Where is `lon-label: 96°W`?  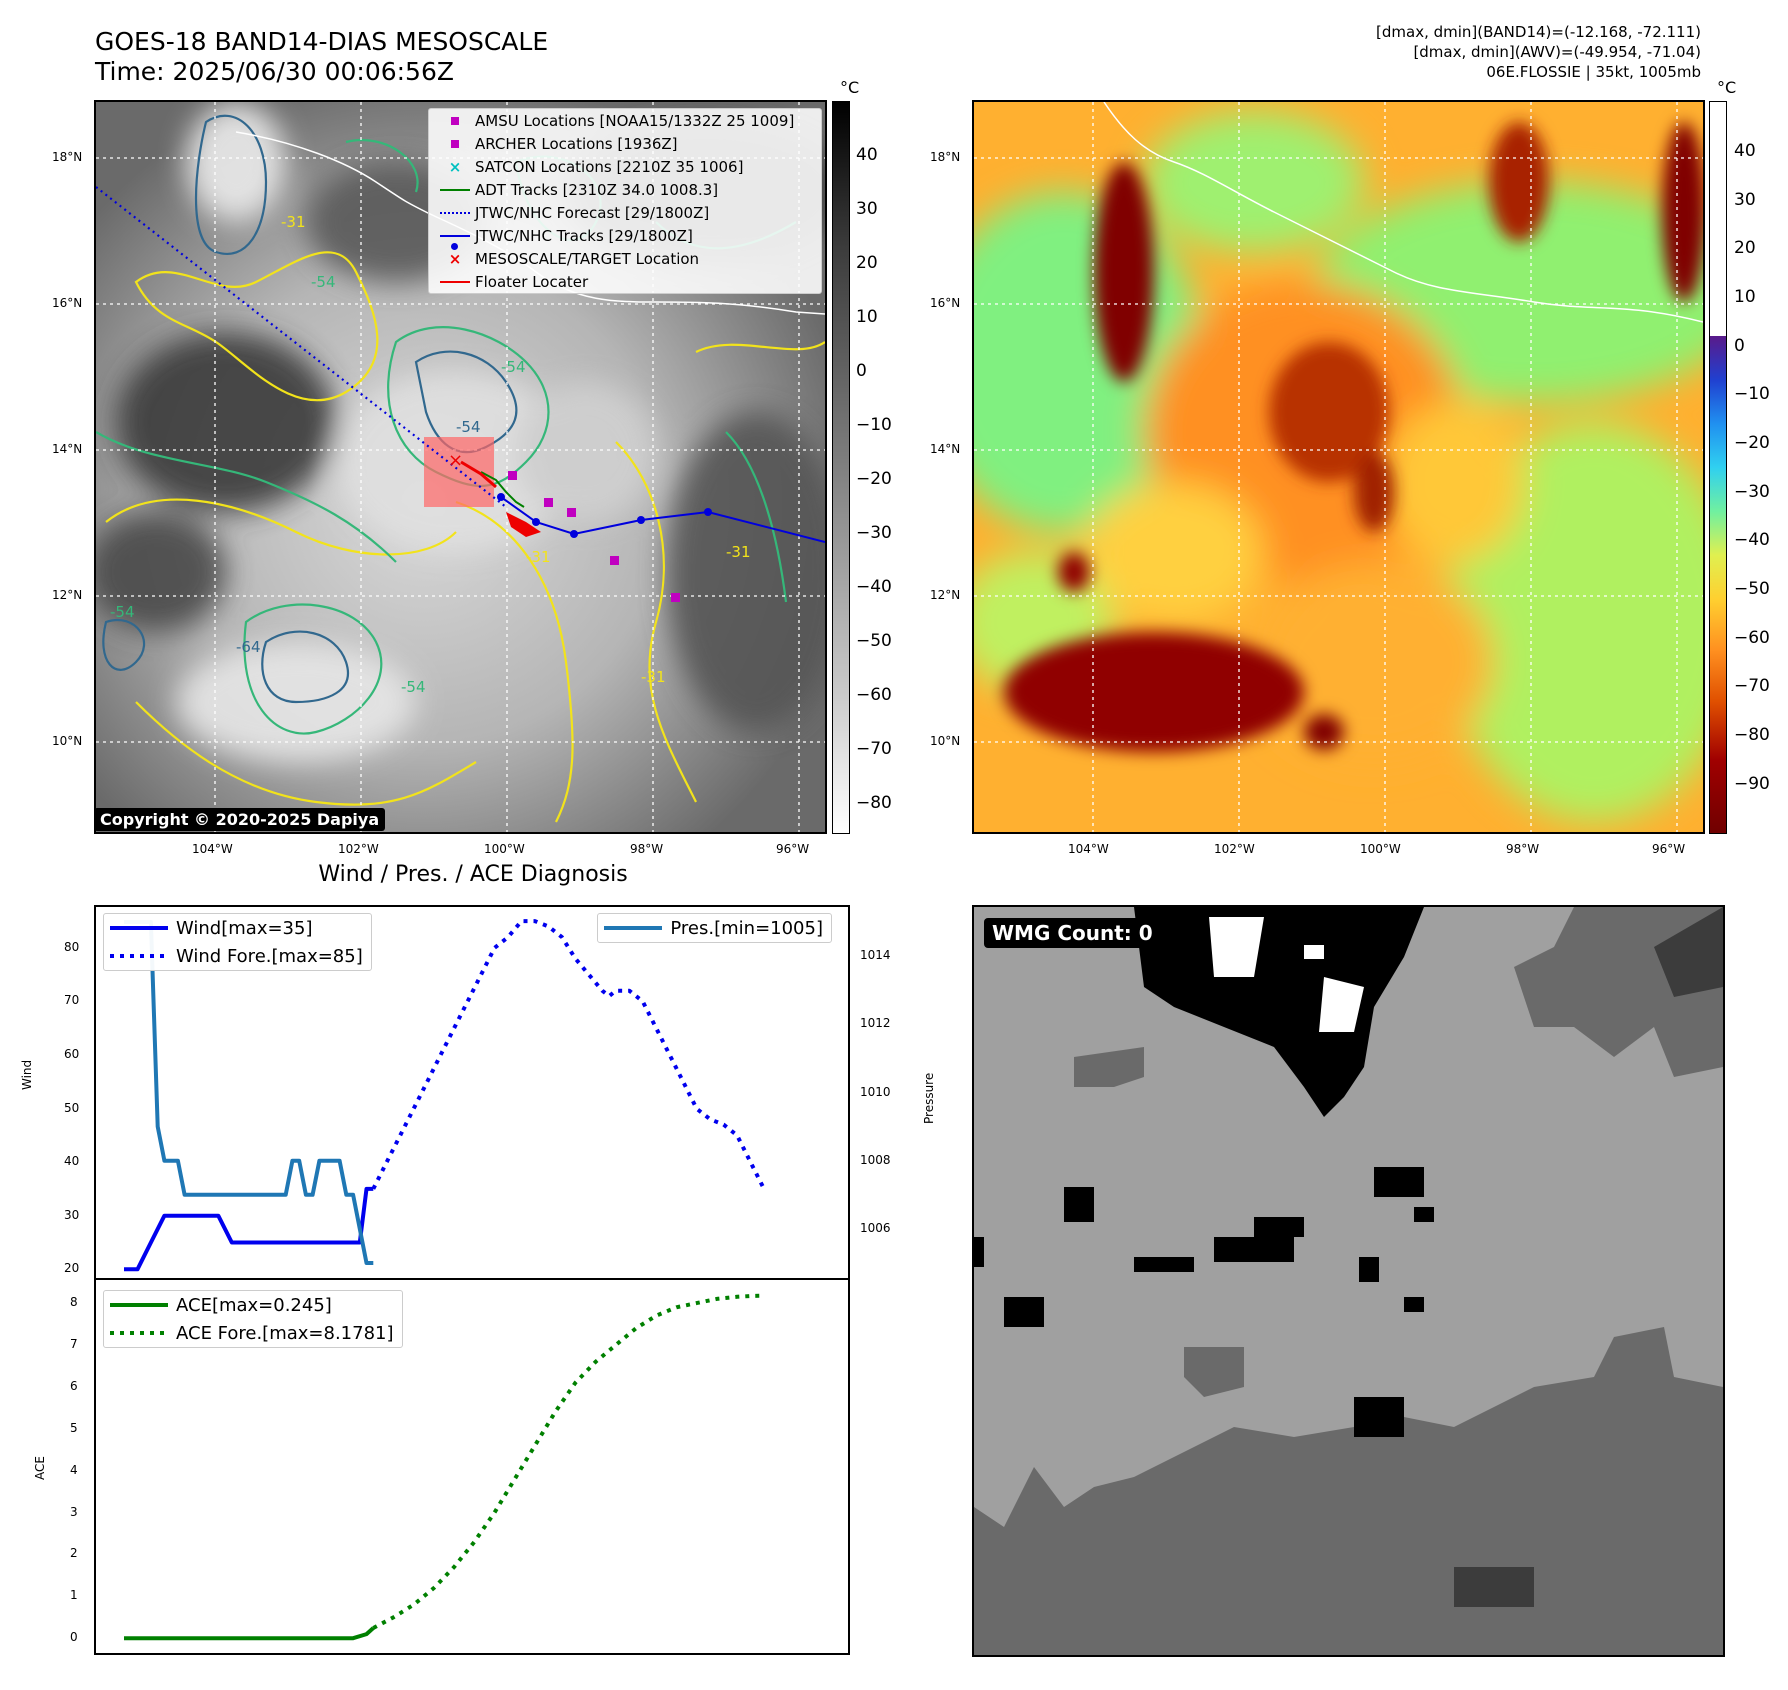 lon-label: 96°W is located at coordinates (793, 849).